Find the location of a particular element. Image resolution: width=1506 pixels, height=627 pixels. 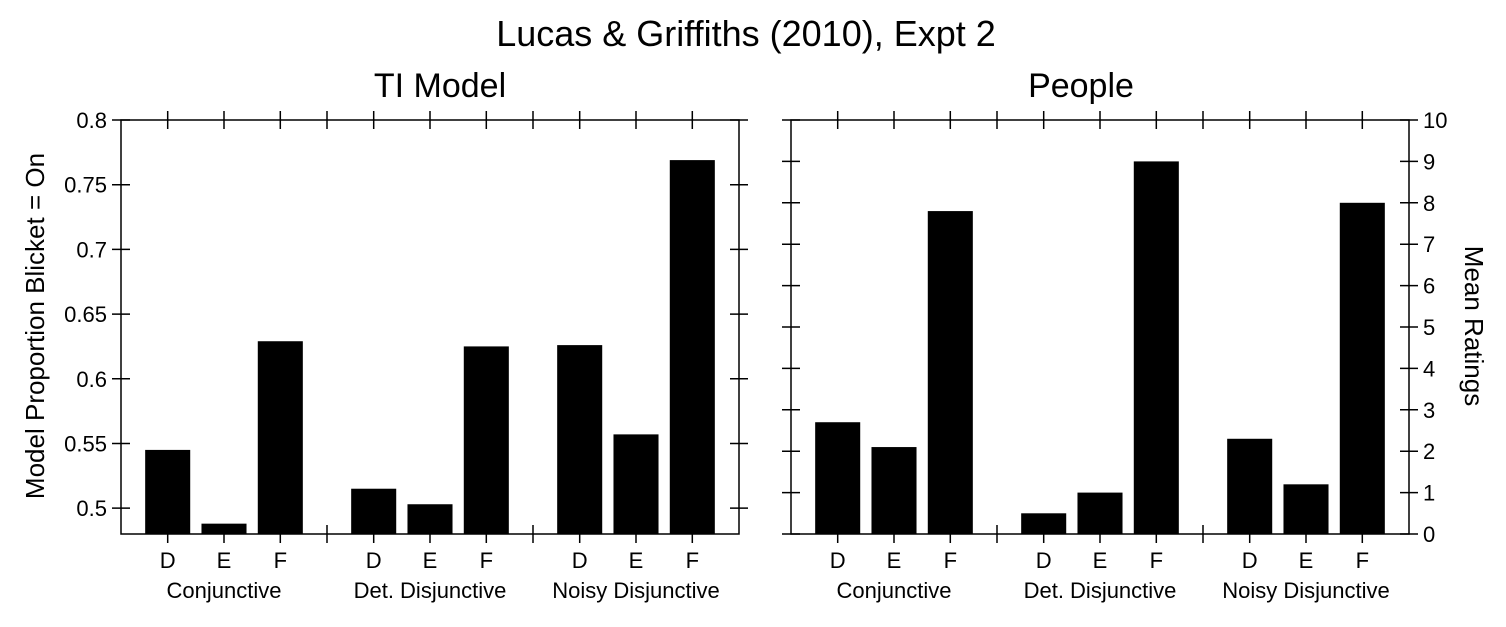

people-ytick-label: 3 is located at coordinates (1429, 410).